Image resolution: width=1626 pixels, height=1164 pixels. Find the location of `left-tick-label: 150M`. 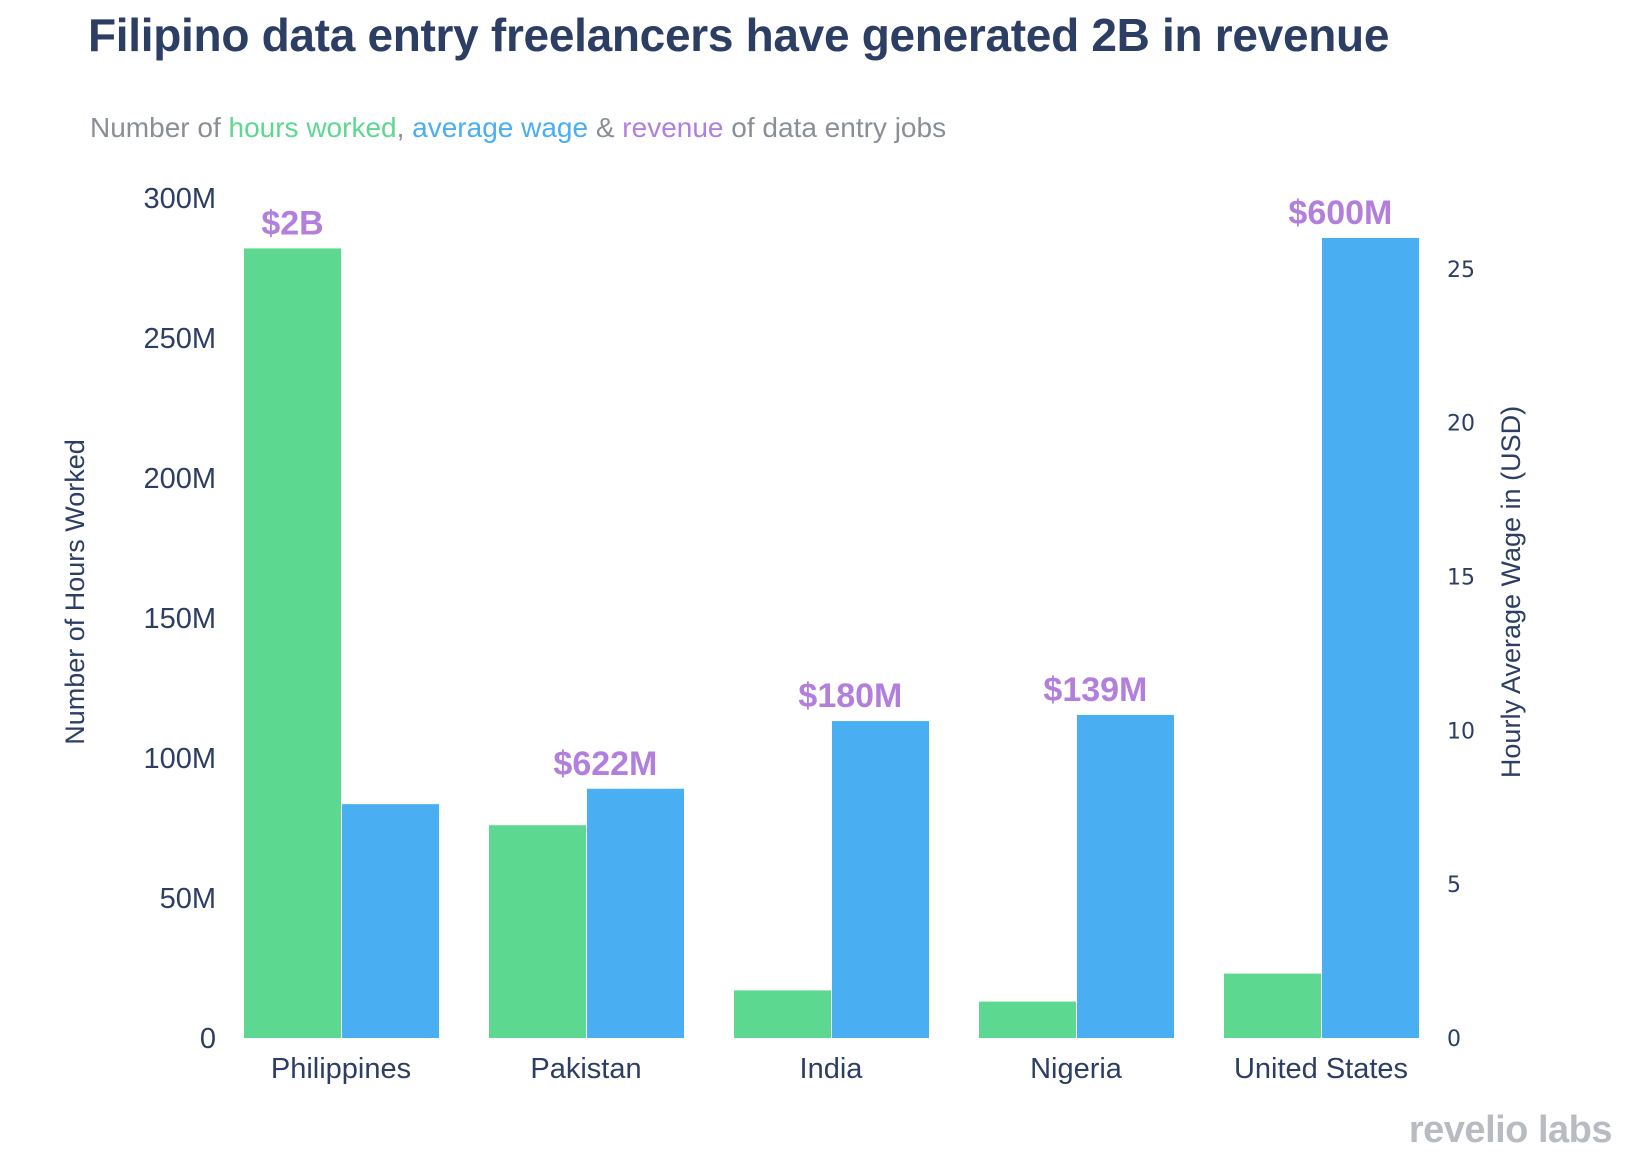

left-tick-label: 150M is located at coordinates (179, 619).